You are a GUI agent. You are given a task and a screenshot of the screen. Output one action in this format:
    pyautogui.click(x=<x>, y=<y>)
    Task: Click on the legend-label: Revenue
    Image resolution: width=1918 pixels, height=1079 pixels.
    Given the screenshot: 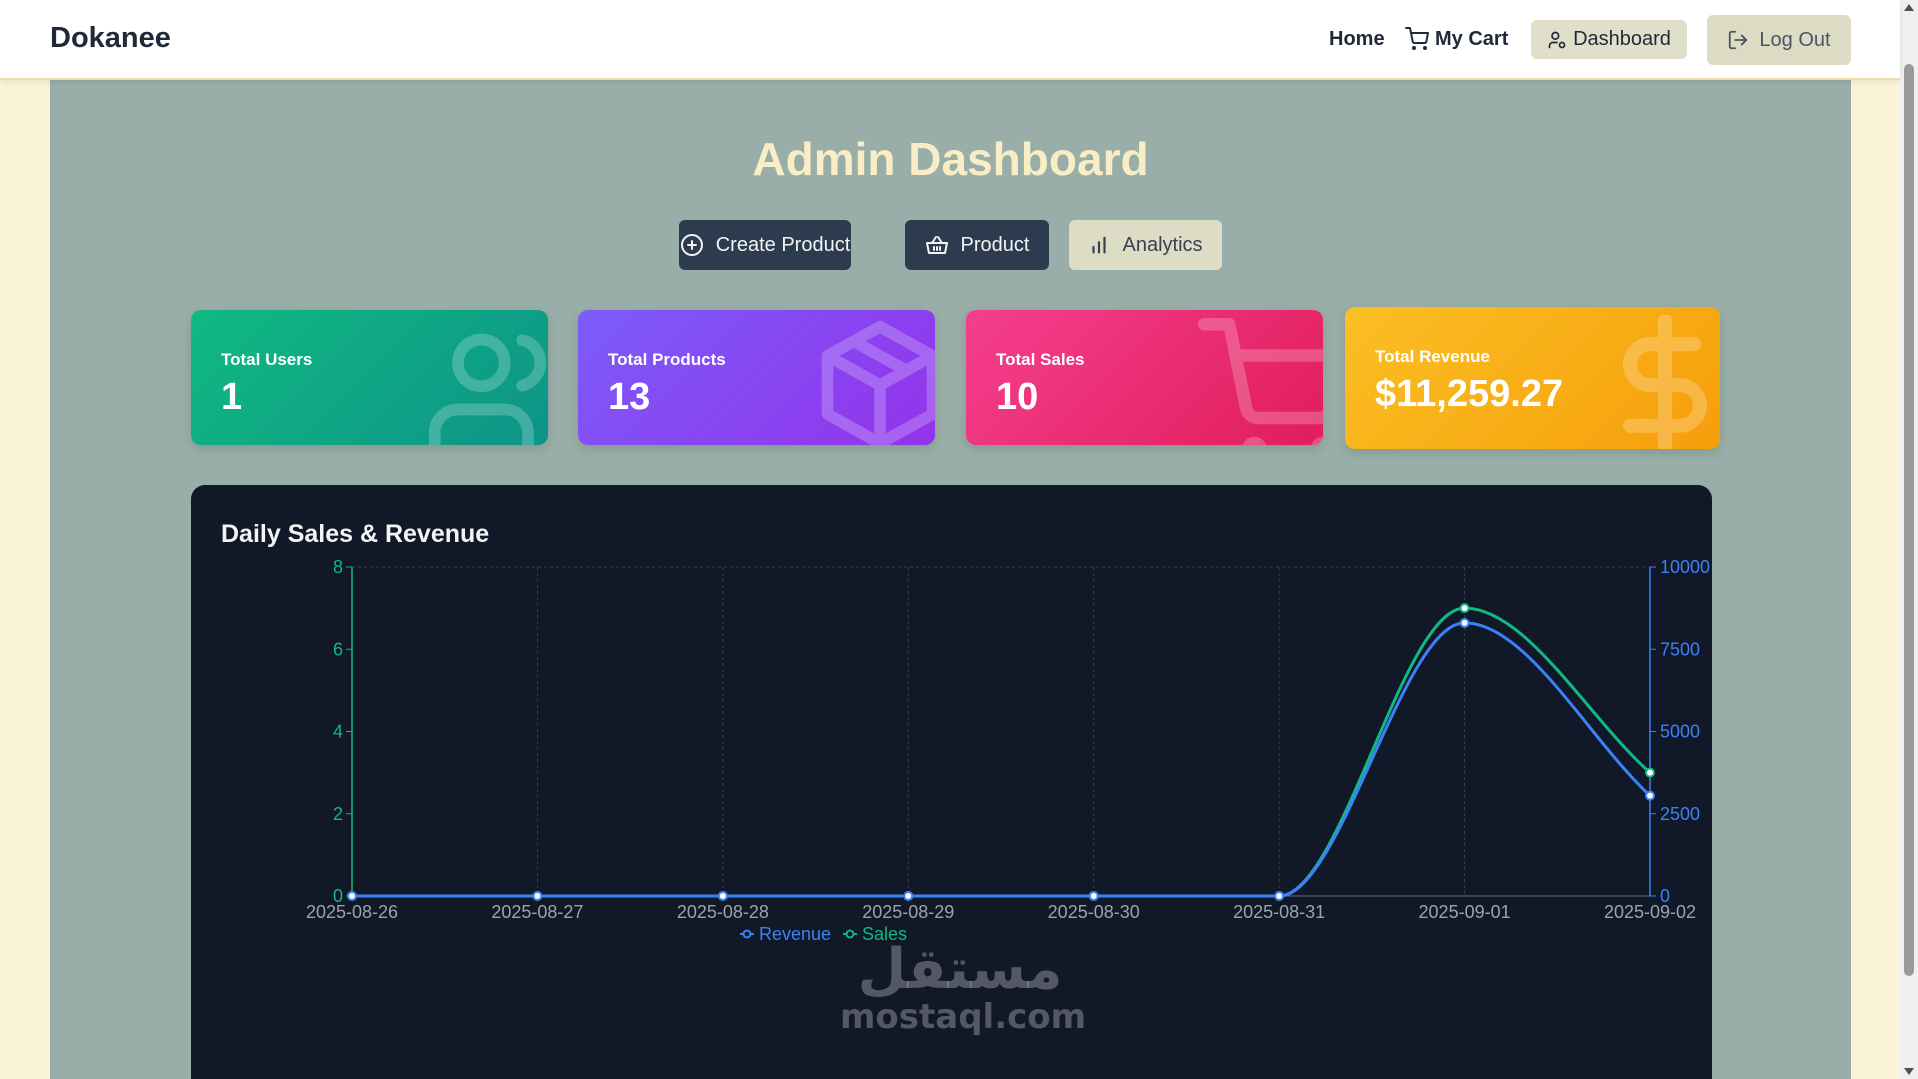 What is the action you would take?
    pyautogui.click(x=795, y=934)
    